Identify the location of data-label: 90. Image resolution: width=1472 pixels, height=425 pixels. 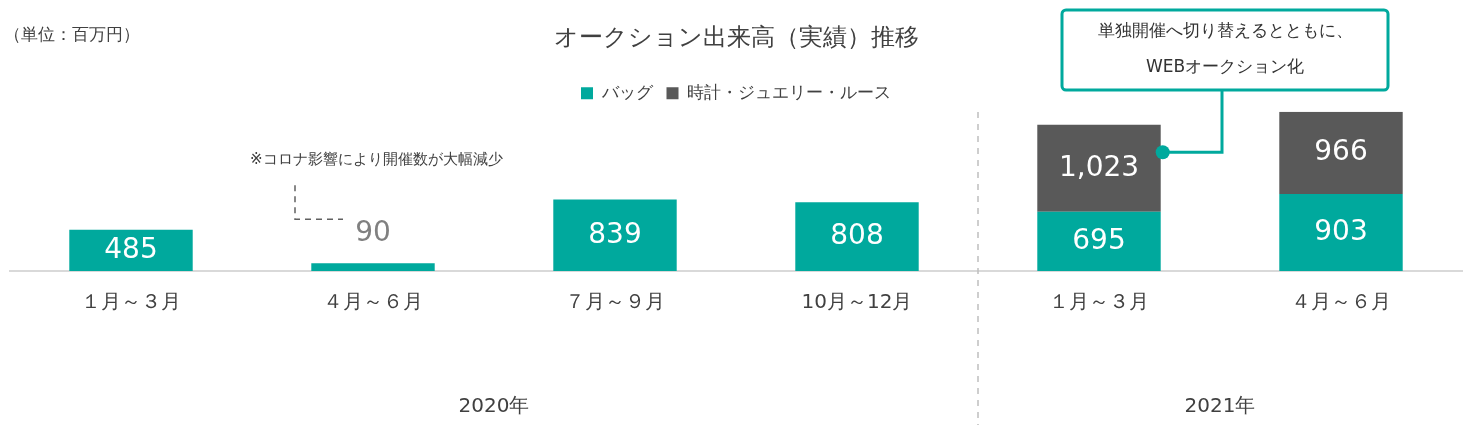
(373, 231).